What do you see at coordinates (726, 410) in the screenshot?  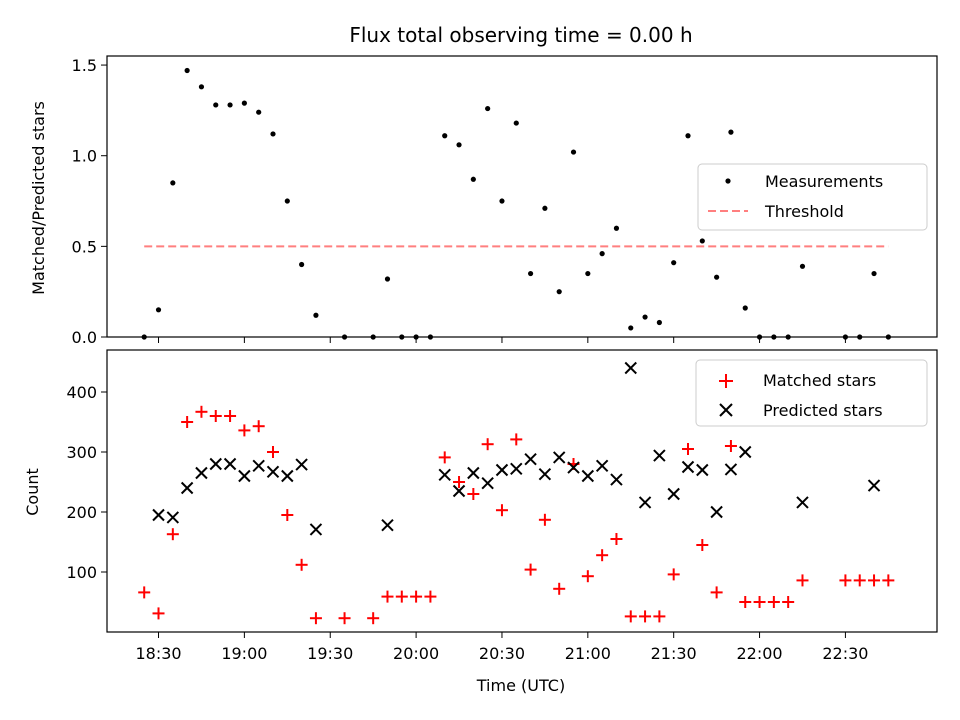 I see `legend-predicted-marker` at bounding box center [726, 410].